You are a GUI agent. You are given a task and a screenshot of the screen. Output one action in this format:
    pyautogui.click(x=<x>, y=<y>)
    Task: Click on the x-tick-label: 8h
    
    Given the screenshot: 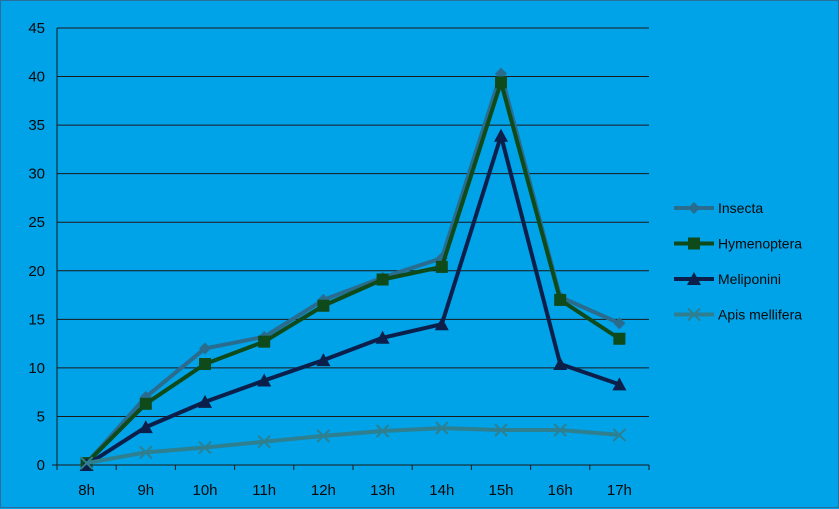 What is the action you would take?
    pyautogui.click(x=86, y=490)
    